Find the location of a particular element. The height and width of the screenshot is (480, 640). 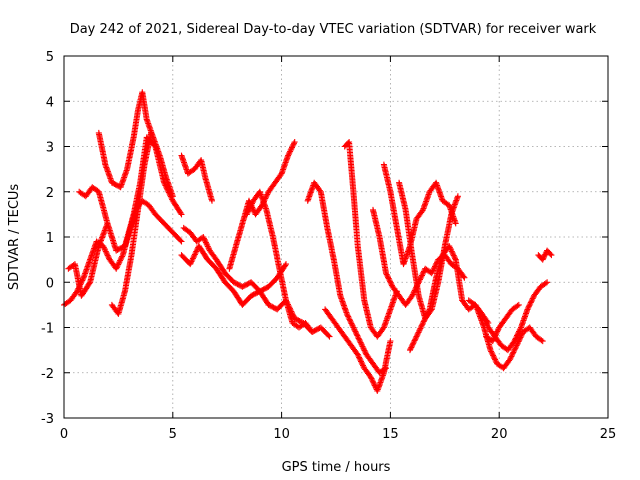

y-tick-label: 5 is located at coordinates (50, 57).